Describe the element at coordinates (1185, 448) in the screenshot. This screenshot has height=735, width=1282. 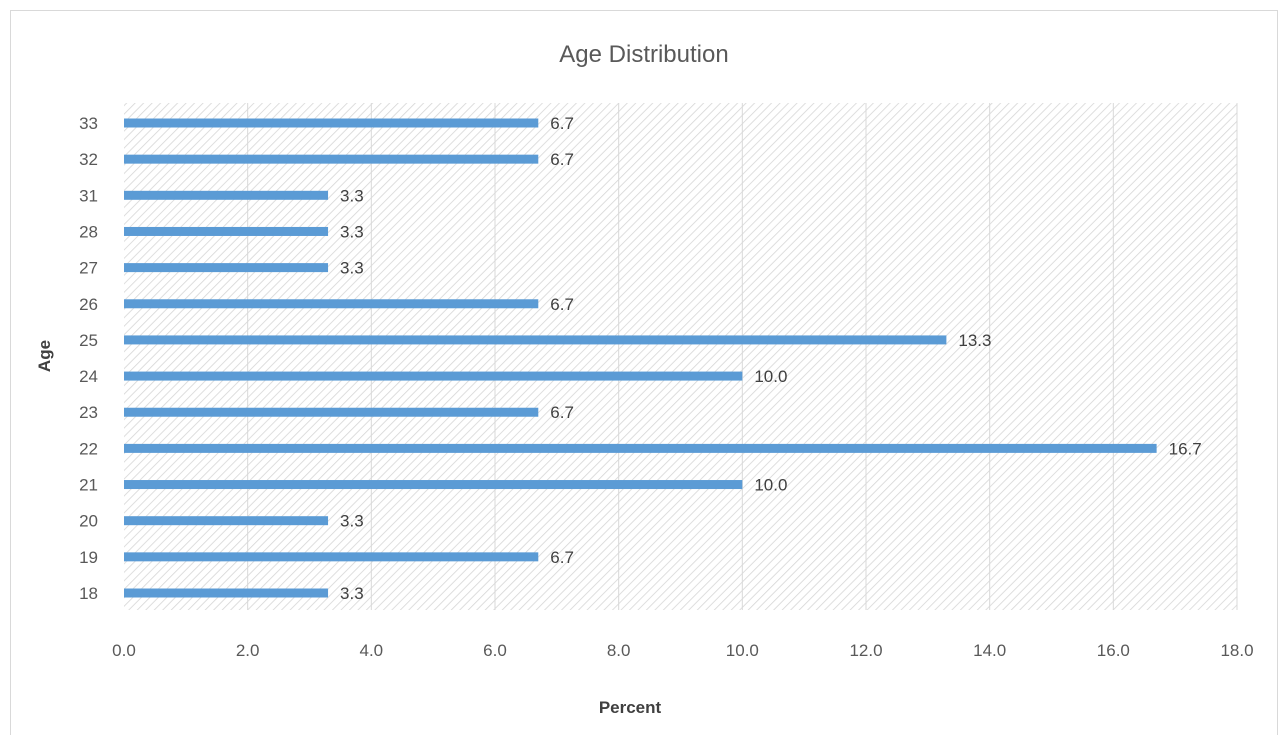
I see `data-label: 16.7` at that location.